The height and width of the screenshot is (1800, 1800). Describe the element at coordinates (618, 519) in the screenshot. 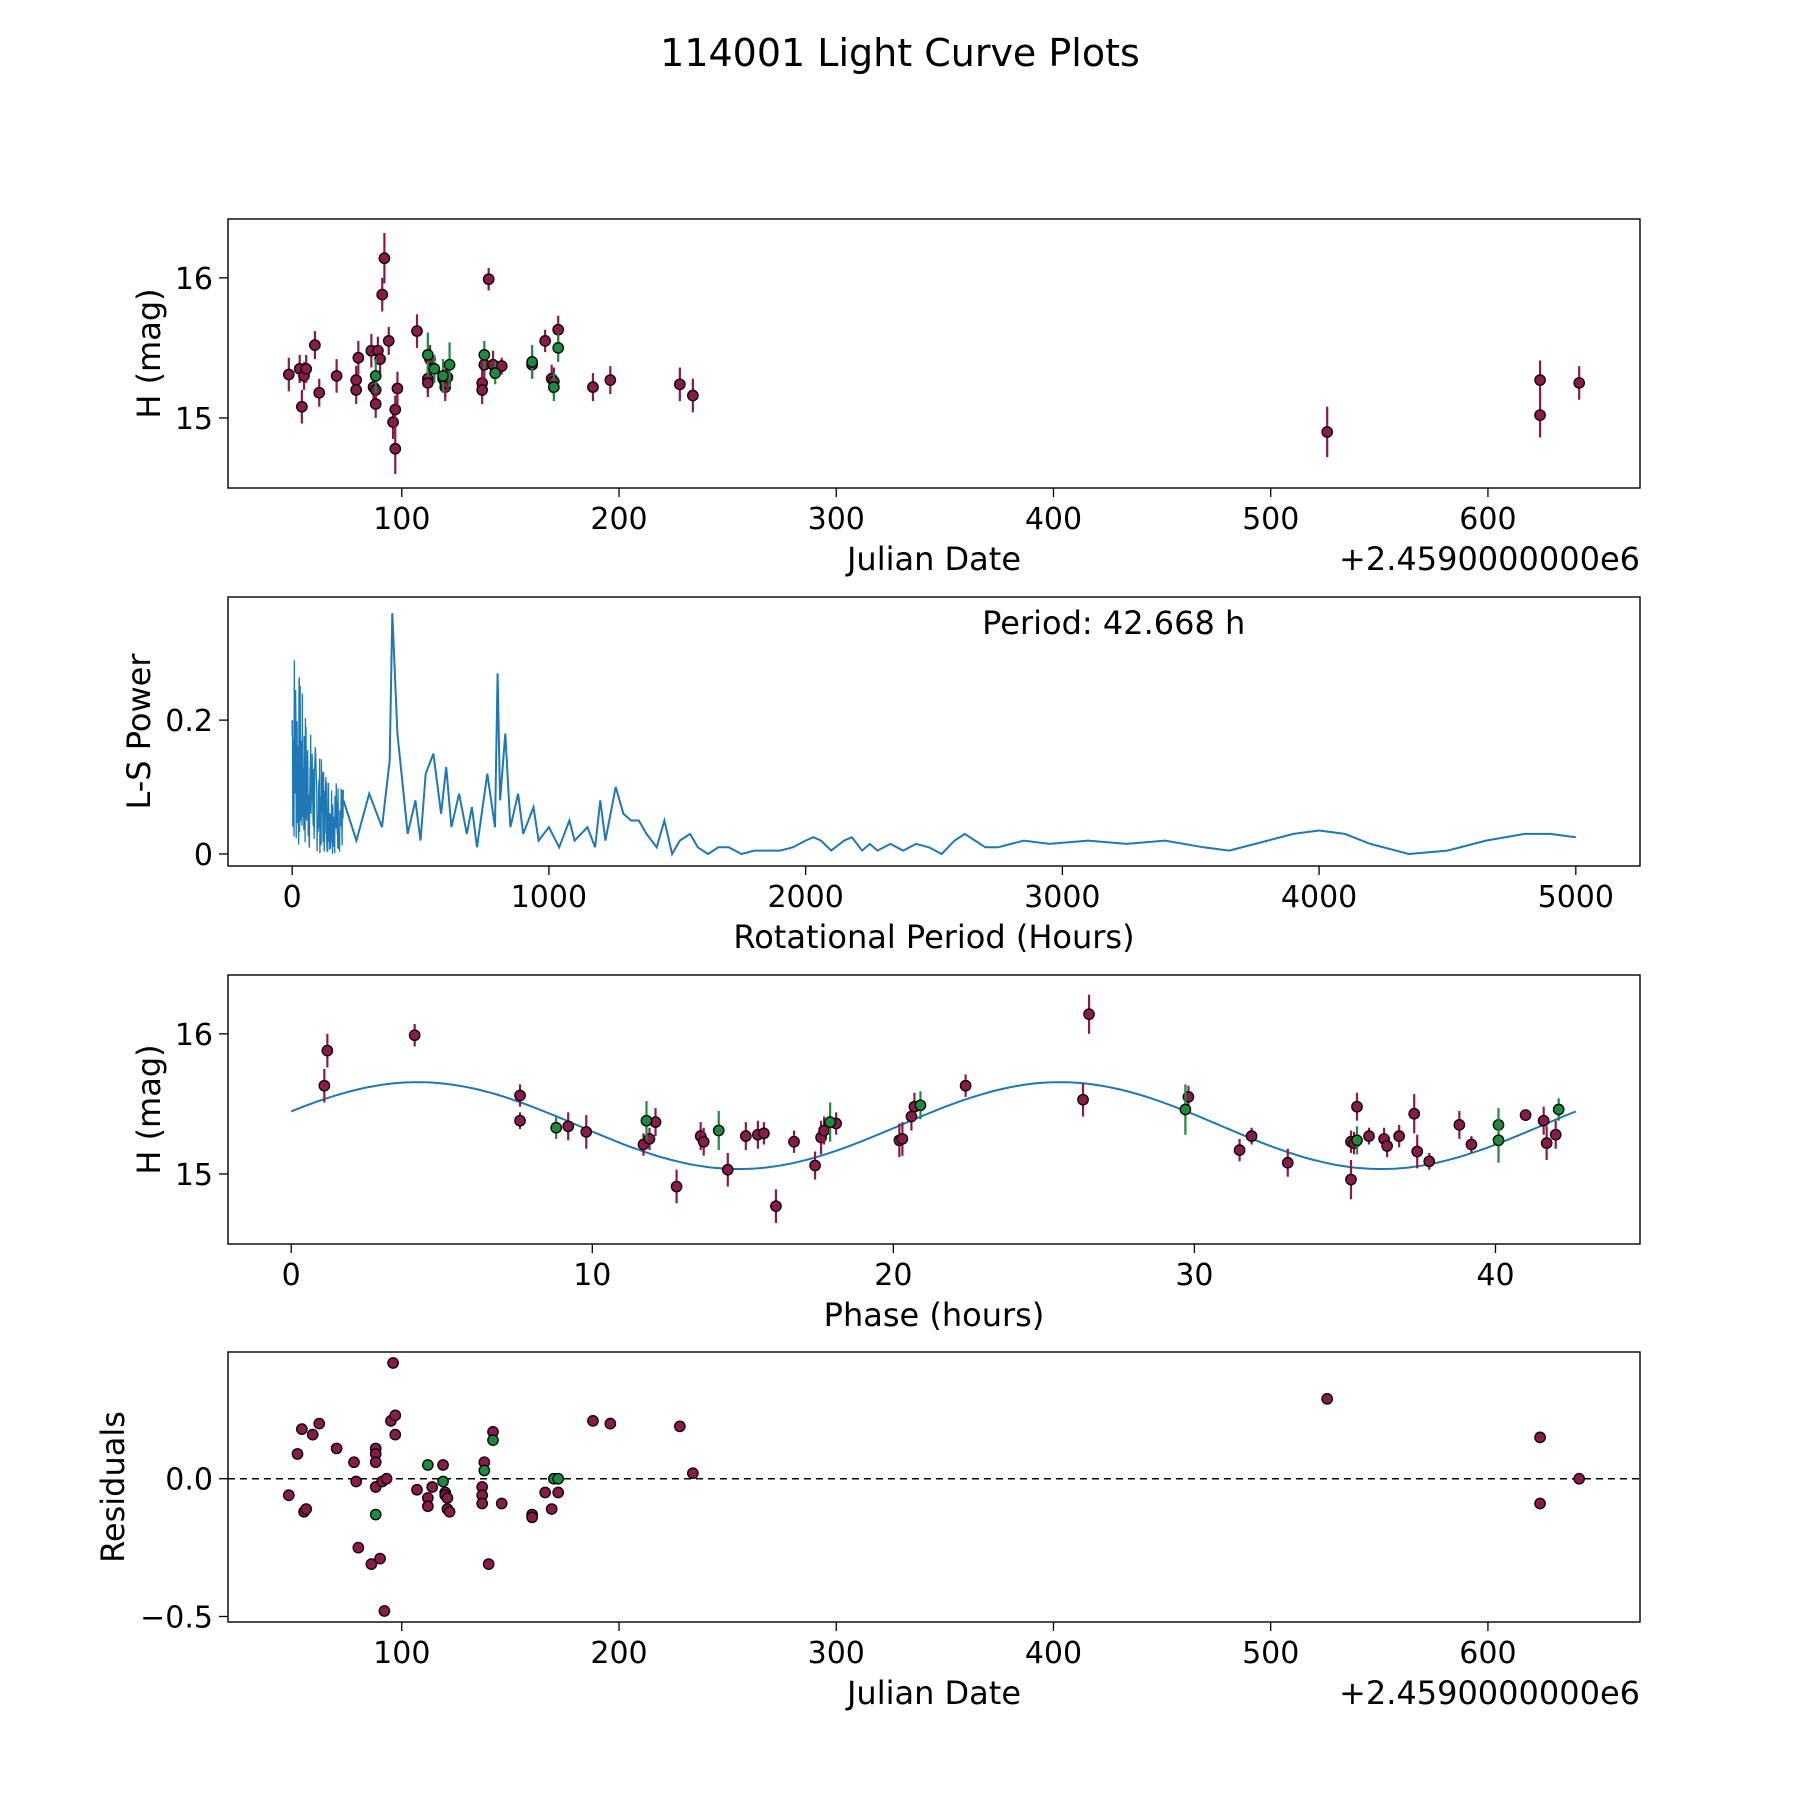

I see `lightcurve-xtick-label: 200` at that location.